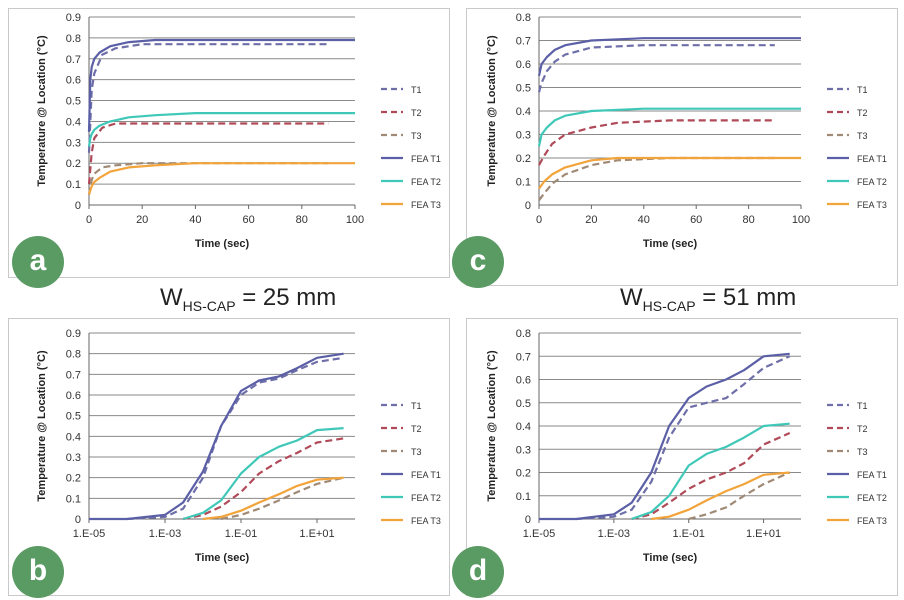 The image size is (904, 600). I want to click on badge-c: c, so click(478, 262).